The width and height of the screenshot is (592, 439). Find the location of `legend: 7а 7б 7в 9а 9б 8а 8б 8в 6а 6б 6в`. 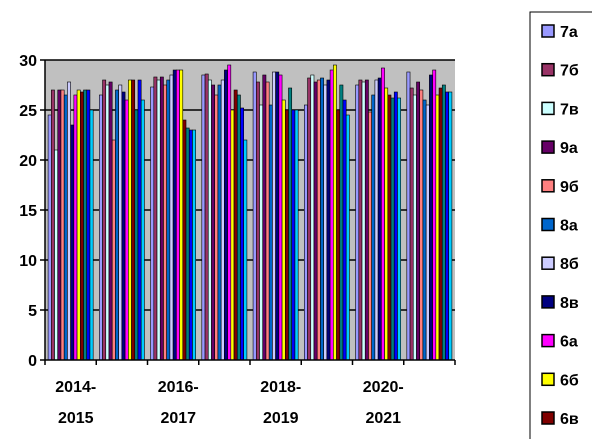

legend: 7а 7б 7в 9а 9б 8а 8б 8в 6а 6б 6в is located at coordinates (560, 225).